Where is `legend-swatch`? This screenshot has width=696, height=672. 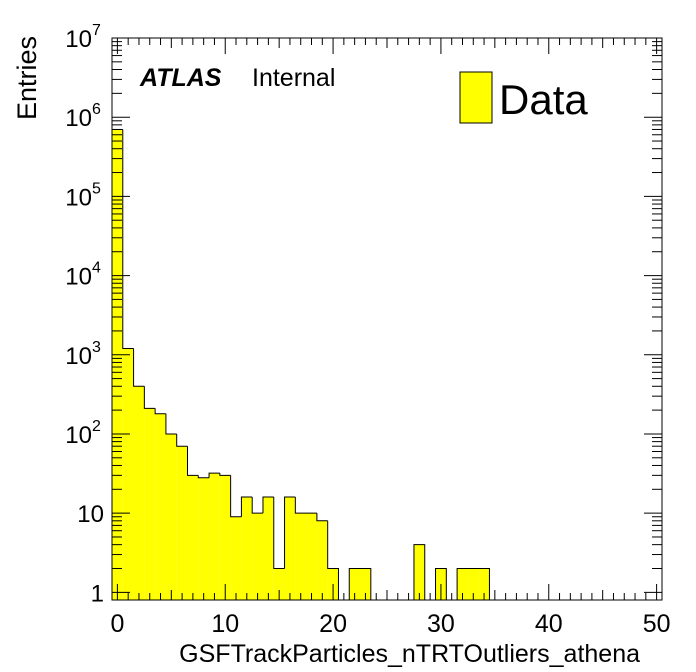 legend-swatch is located at coordinates (476, 97).